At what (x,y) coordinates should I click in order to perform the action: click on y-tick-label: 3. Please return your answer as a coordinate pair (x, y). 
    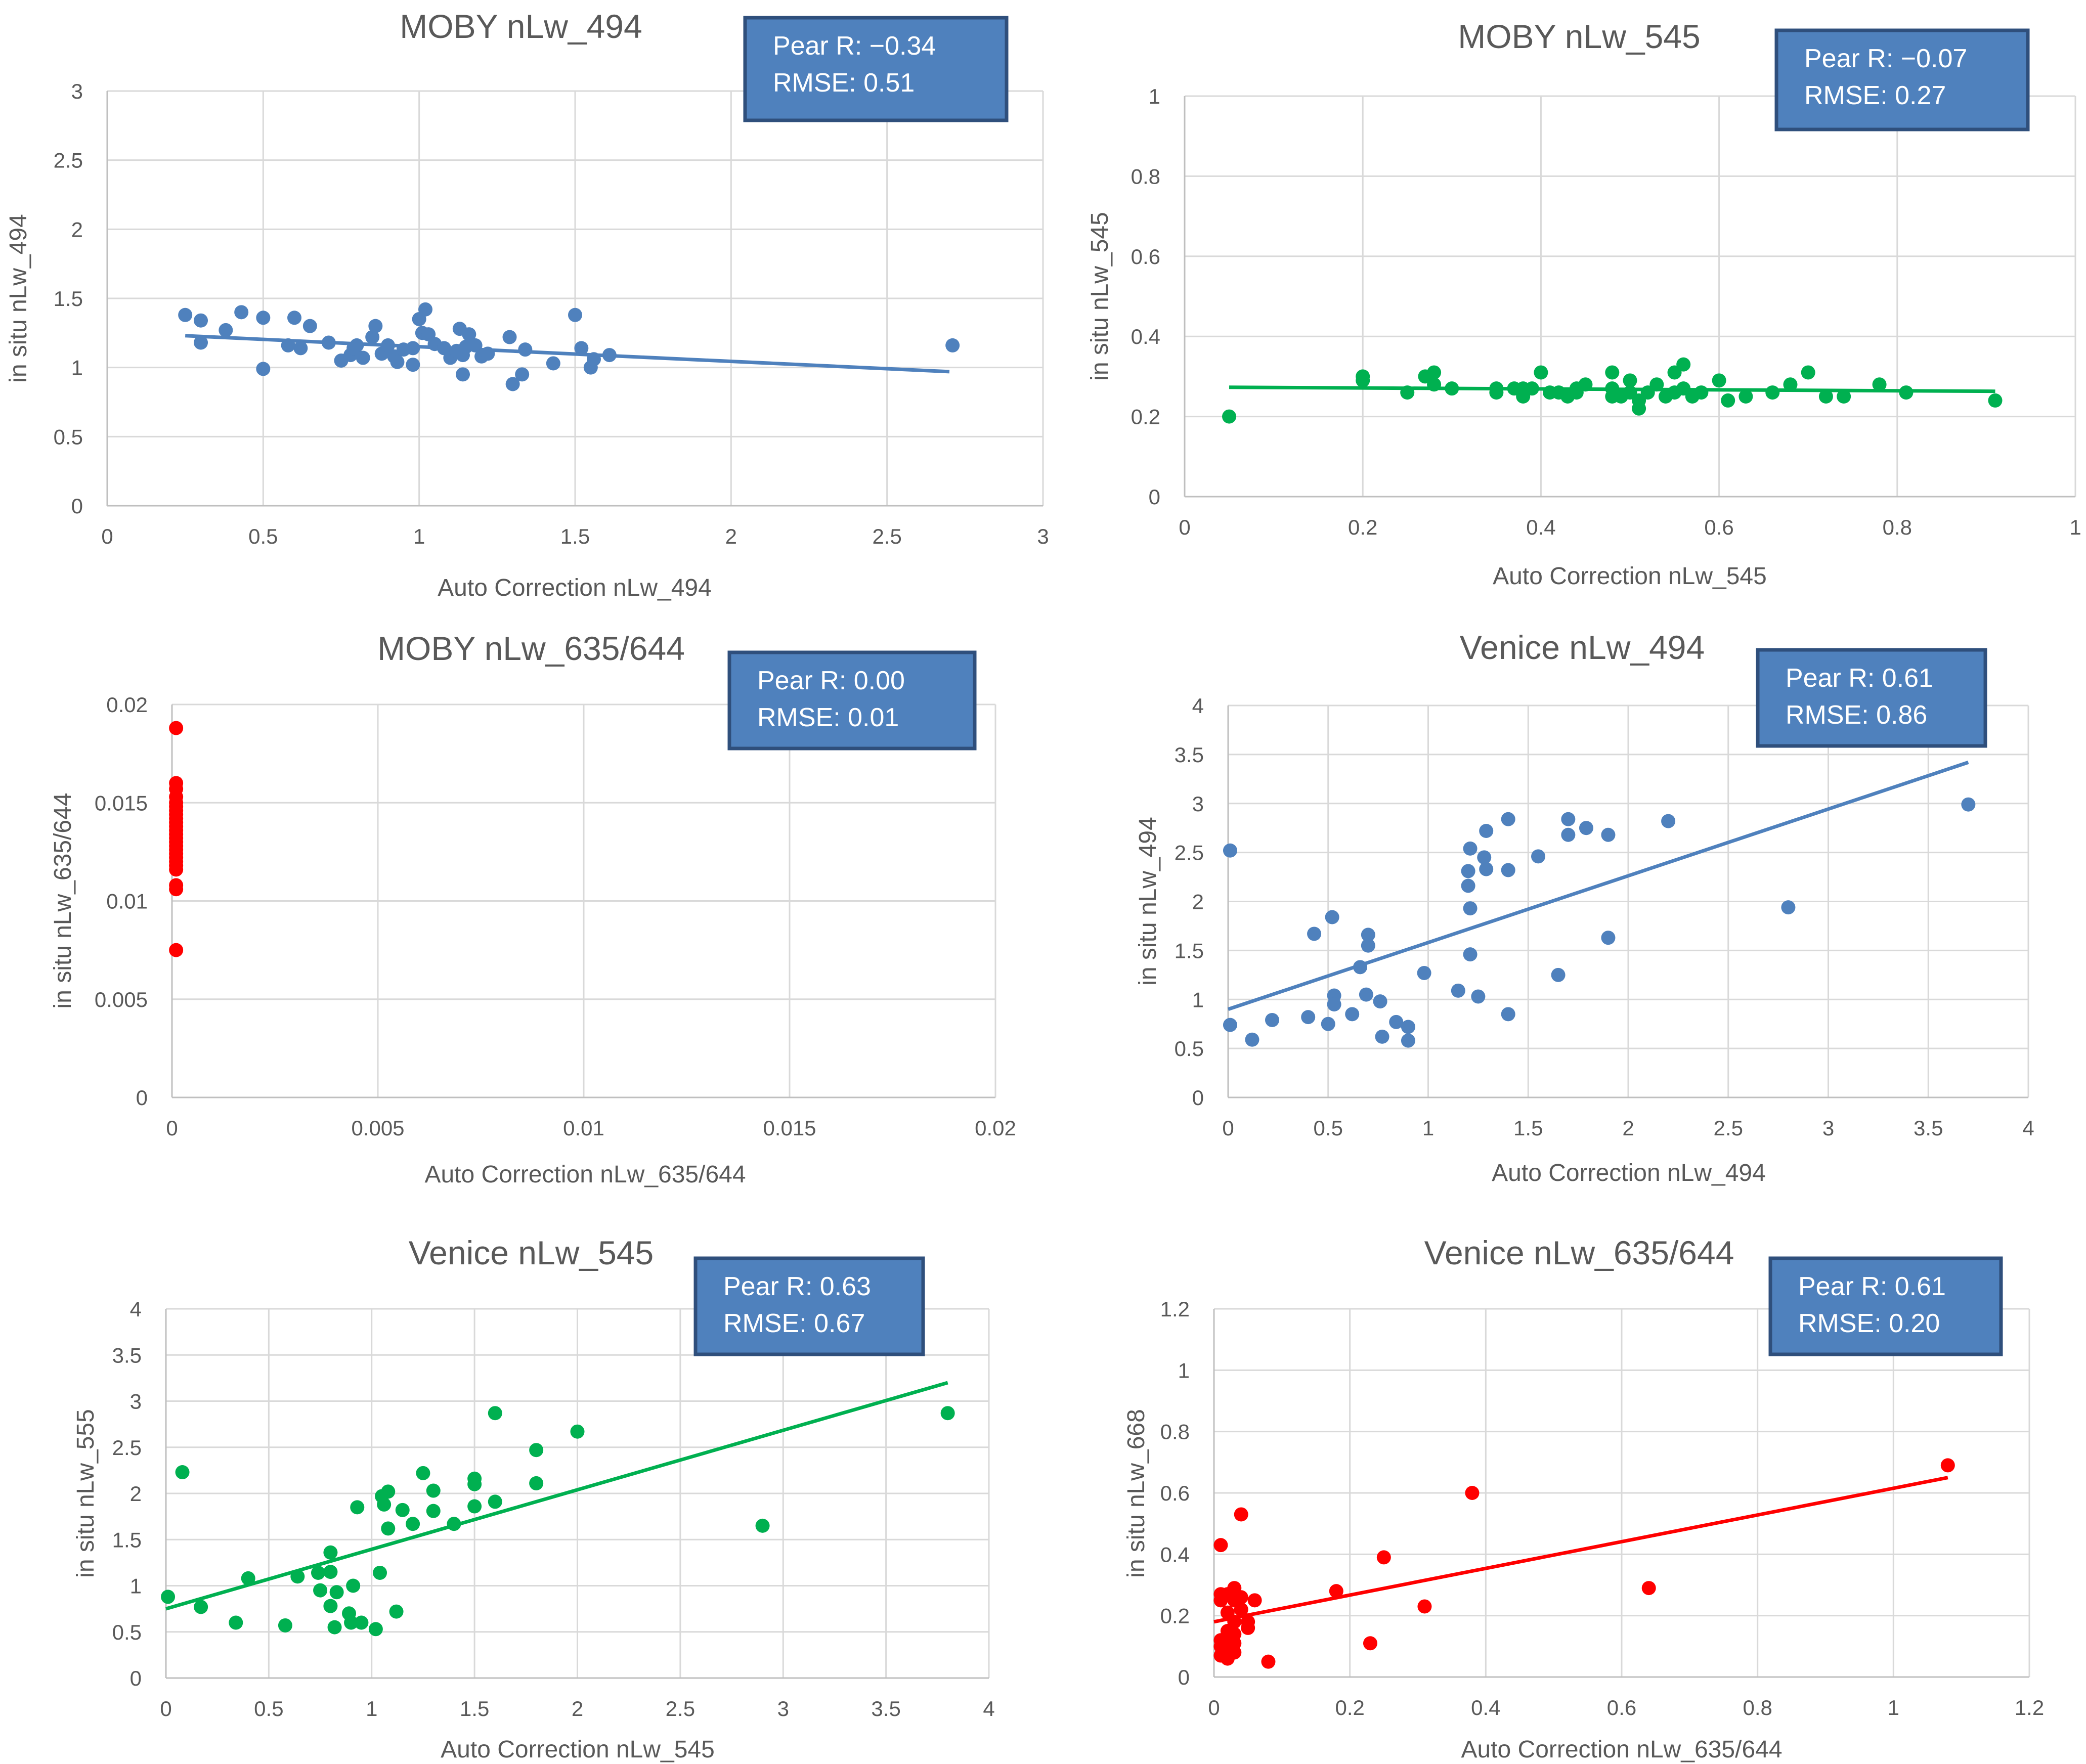
    Looking at the image, I should click on (1198, 804).